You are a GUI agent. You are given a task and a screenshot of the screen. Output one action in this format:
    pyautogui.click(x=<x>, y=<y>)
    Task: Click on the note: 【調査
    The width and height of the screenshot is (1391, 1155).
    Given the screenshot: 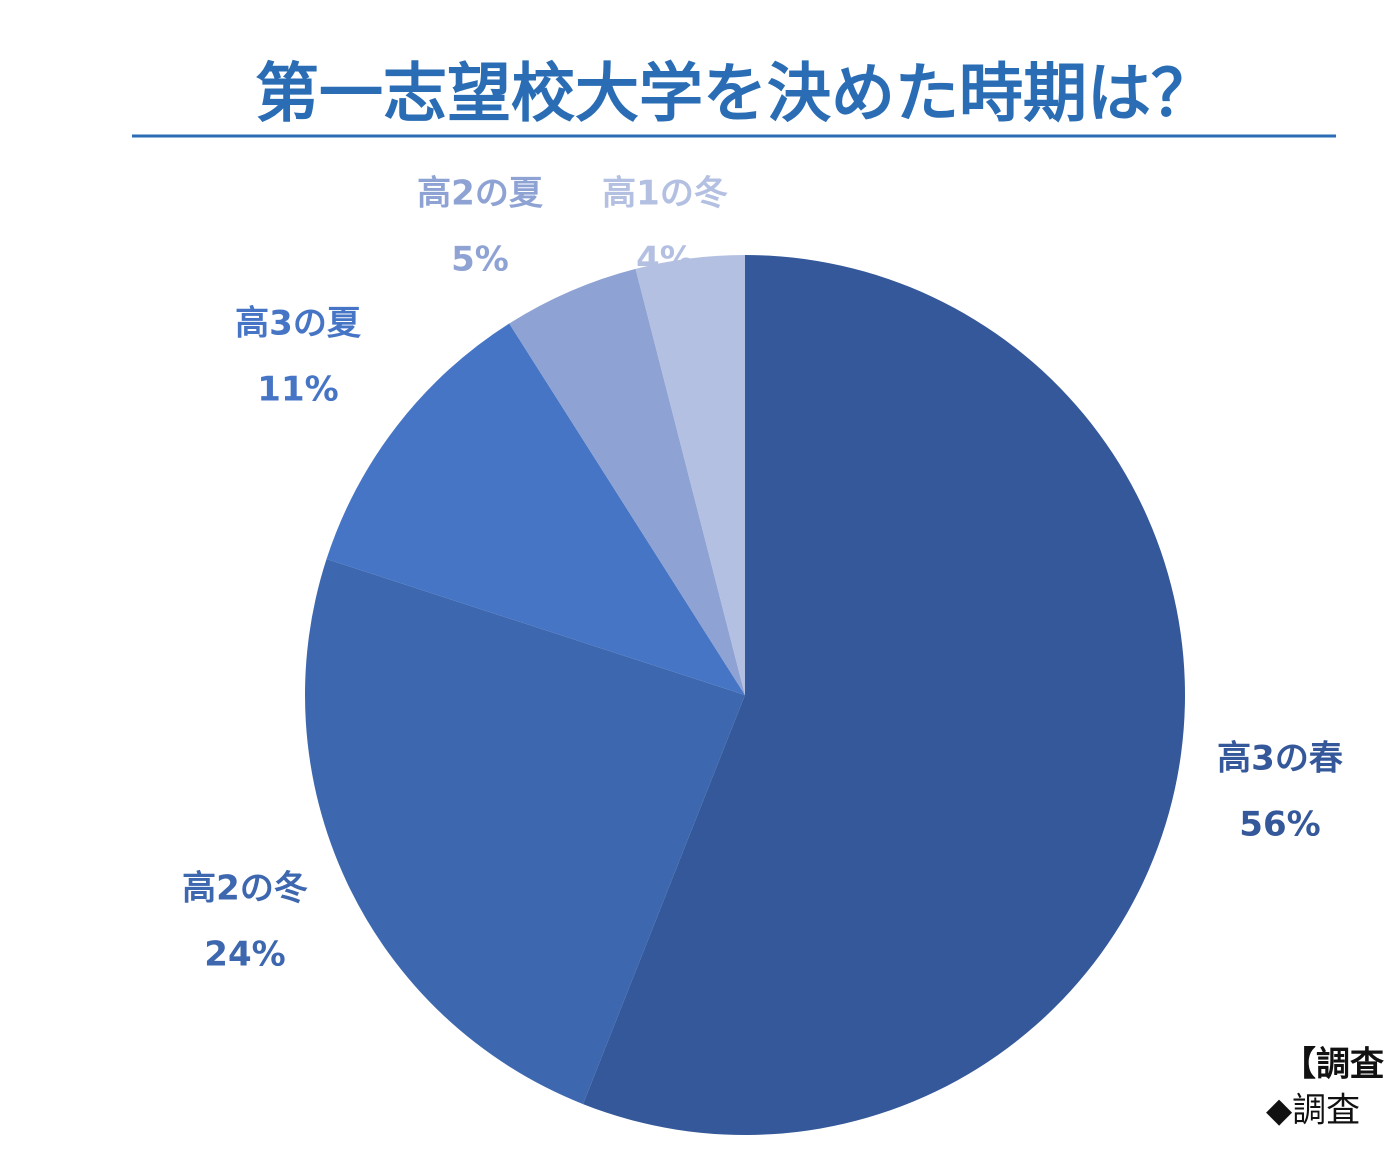 What is the action you would take?
    pyautogui.click(x=1333, y=1065)
    